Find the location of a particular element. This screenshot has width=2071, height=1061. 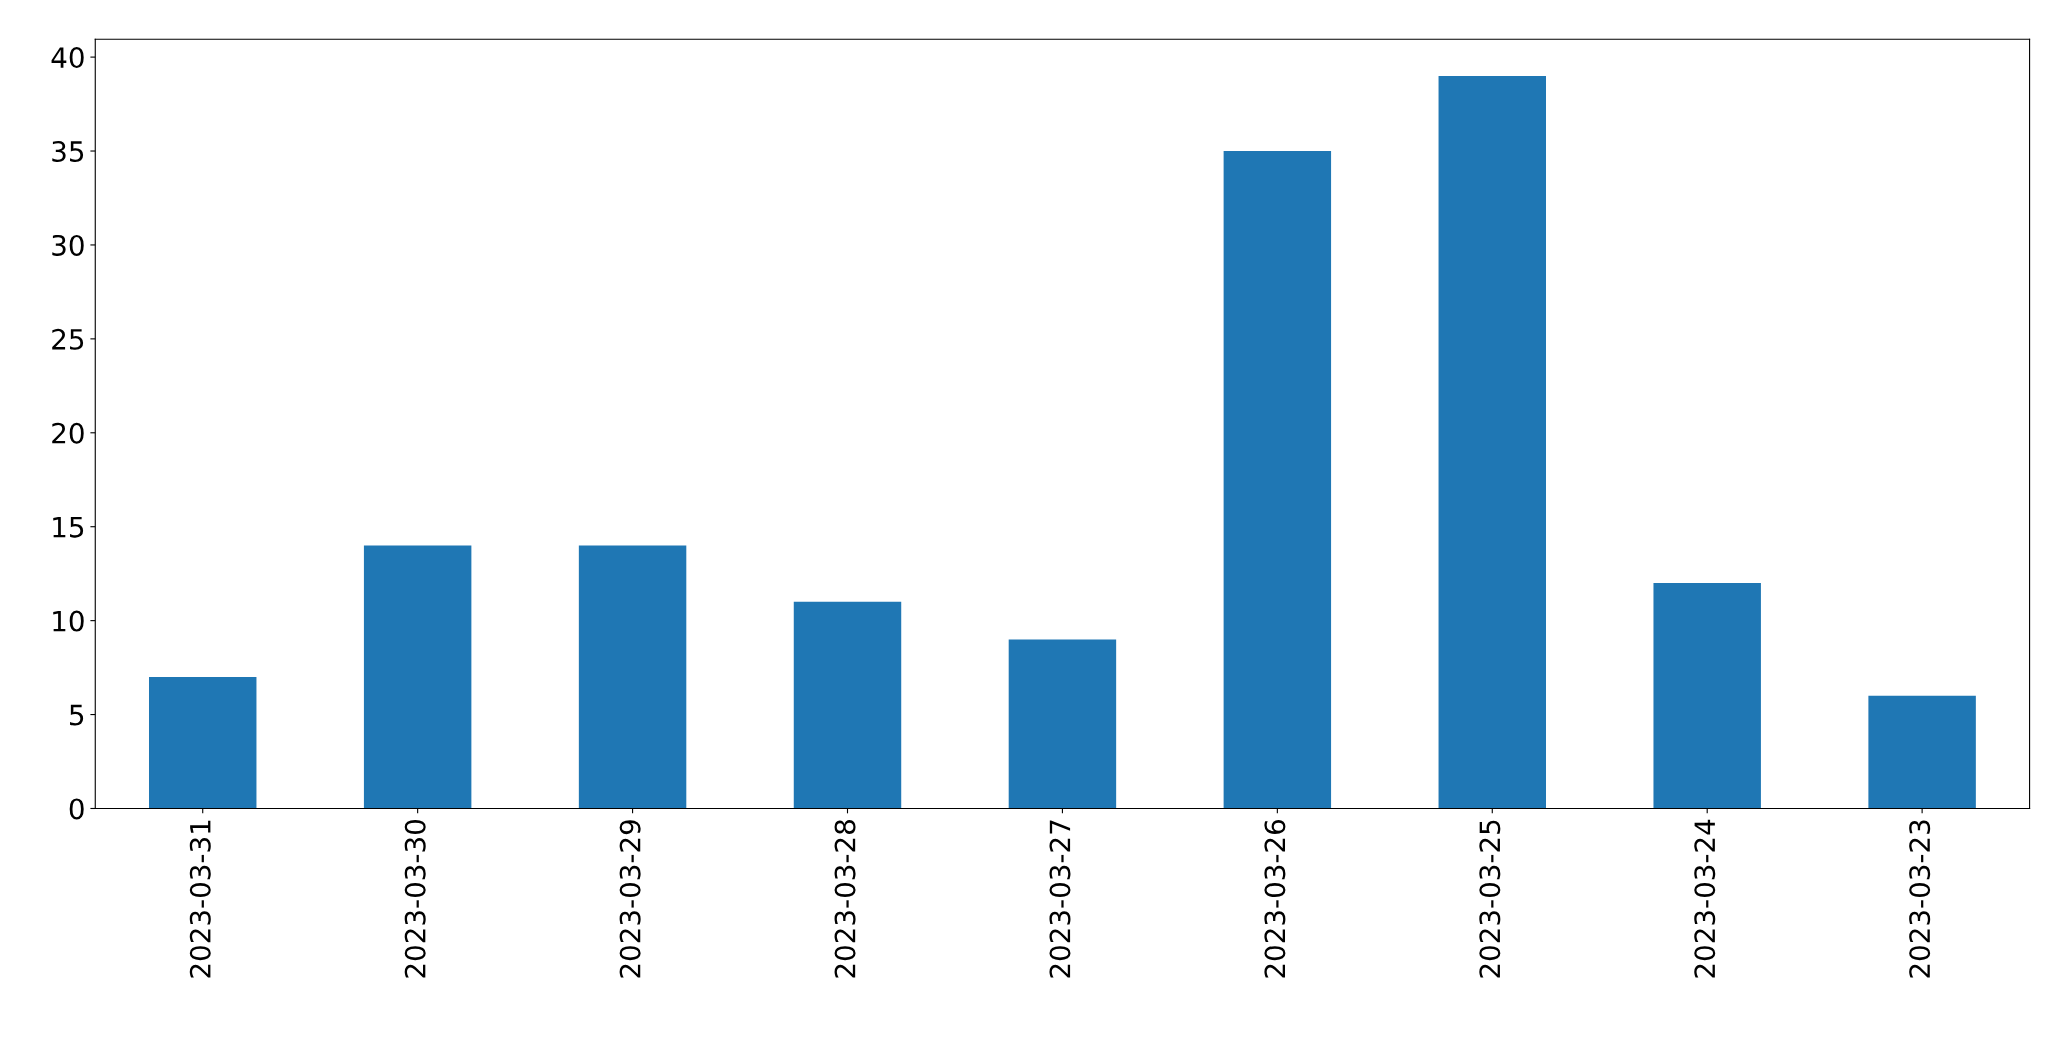

x-tick-label: 2023-03-24 is located at coordinates (1705, 898).